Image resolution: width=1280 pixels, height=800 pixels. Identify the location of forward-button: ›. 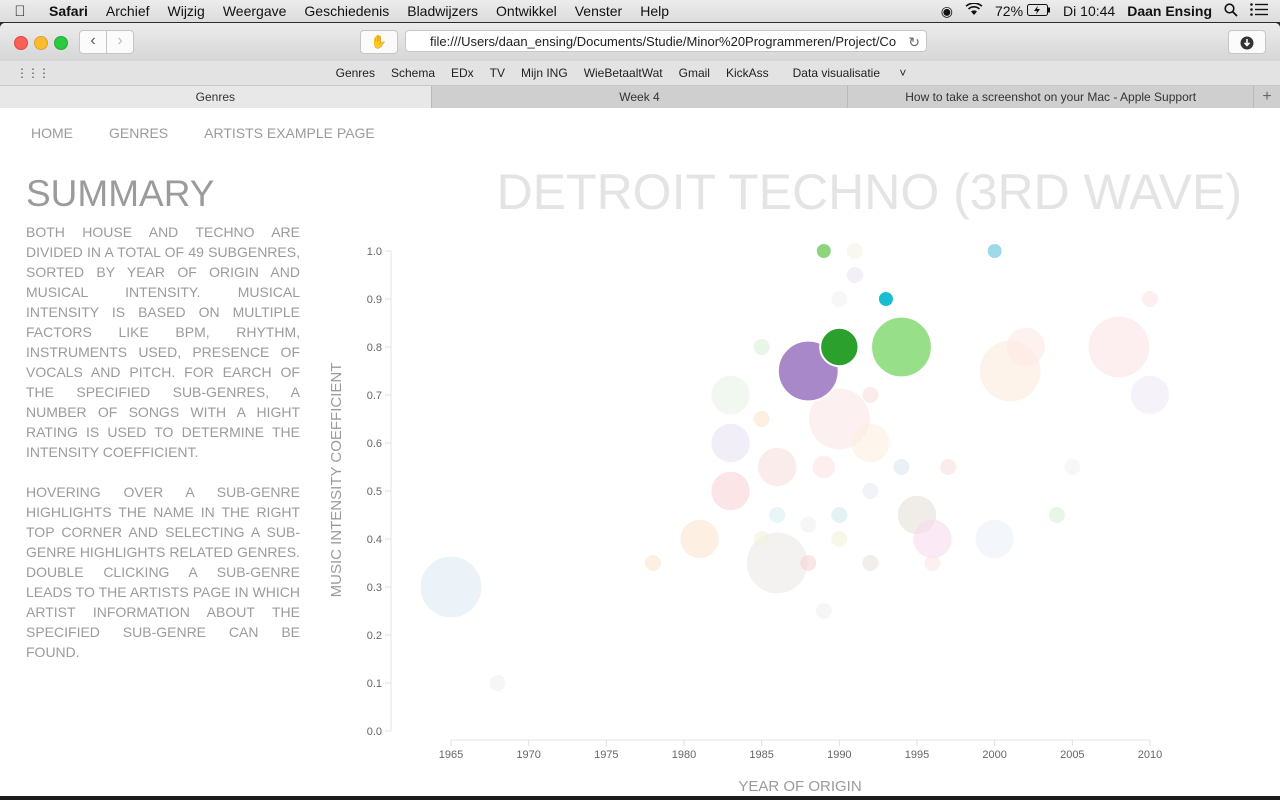
(120, 42).